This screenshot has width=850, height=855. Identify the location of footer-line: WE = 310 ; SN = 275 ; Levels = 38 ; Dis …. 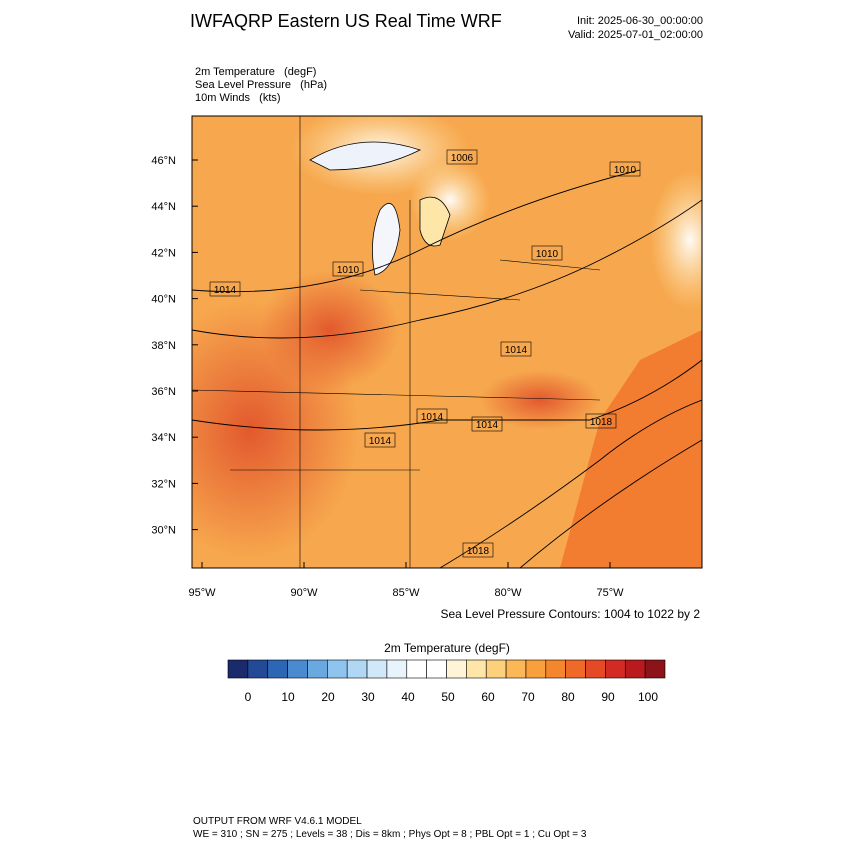
(390, 834).